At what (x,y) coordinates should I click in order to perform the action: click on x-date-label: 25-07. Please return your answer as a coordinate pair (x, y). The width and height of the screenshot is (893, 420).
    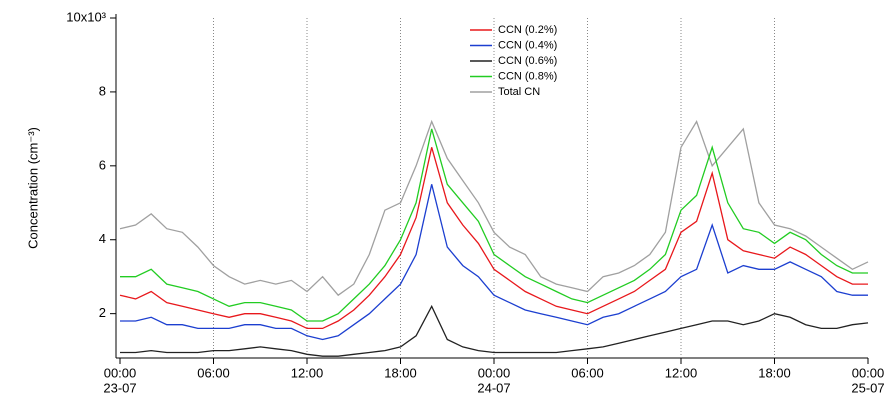
    Looking at the image, I should click on (867, 387).